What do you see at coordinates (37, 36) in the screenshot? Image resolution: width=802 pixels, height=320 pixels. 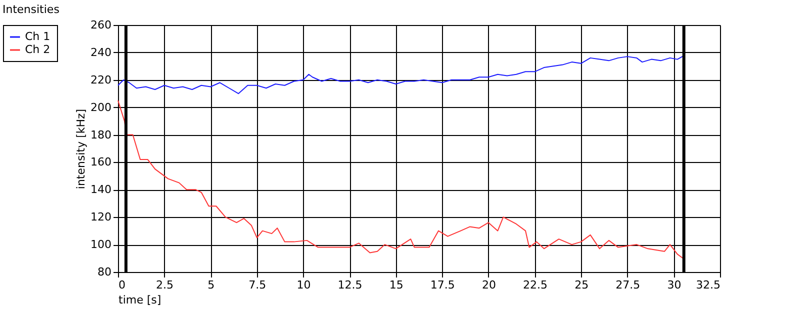 I see `legend-label: Ch 1` at bounding box center [37, 36].